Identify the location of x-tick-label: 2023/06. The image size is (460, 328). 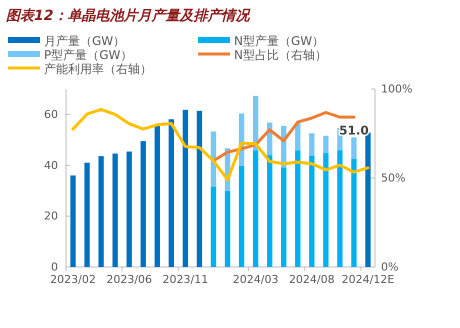
(129, 279).